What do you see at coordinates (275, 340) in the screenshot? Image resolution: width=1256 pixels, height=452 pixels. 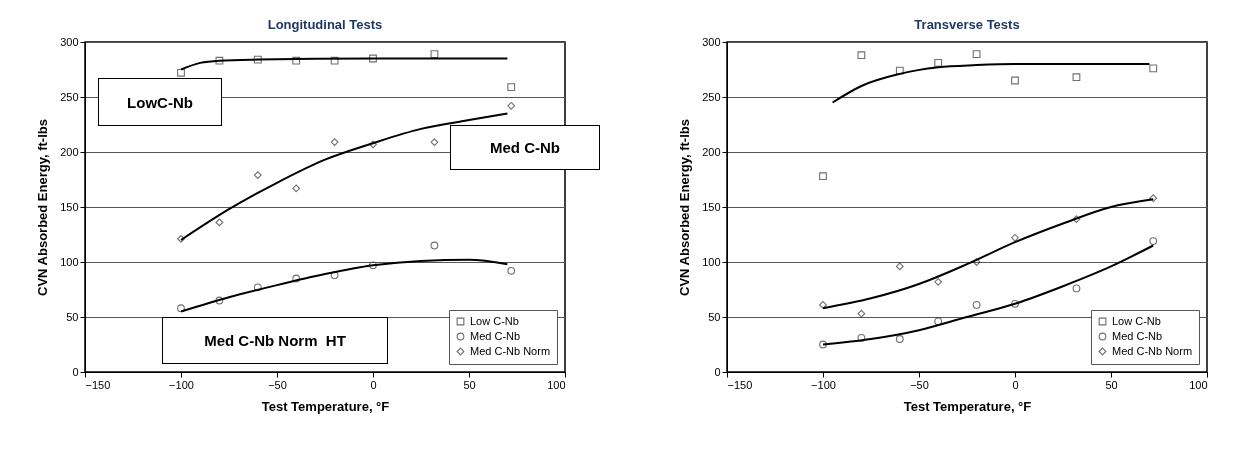 I see `label-box: Med C-Nb Norm HT` at bounding box center [275, 340].